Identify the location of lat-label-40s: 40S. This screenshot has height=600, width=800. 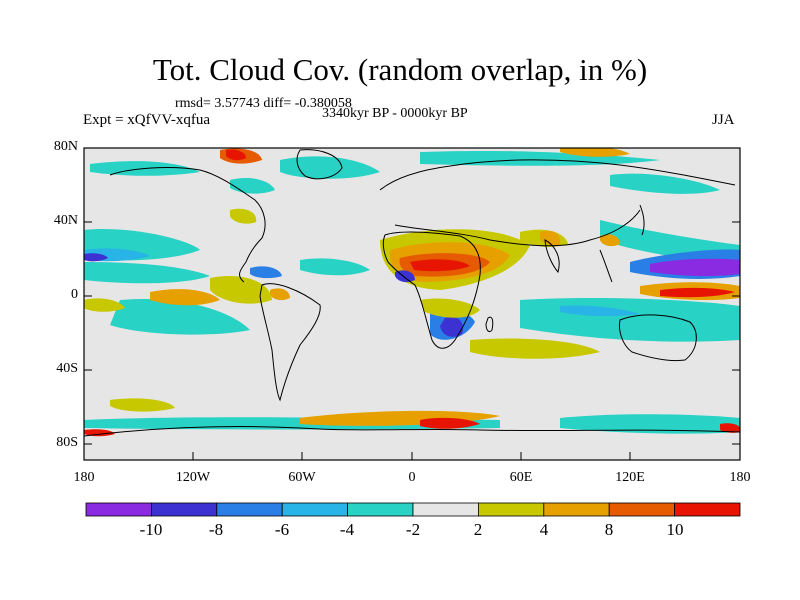
(67, 368).